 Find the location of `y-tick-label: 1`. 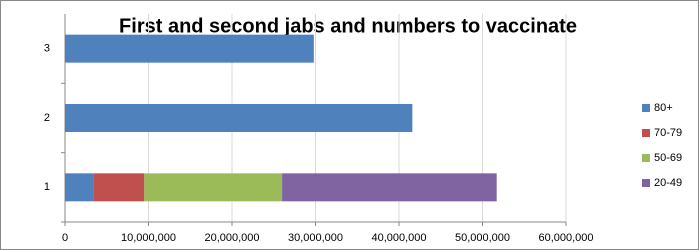

y-tick-label: 1 is located at coordinates (47, 187).